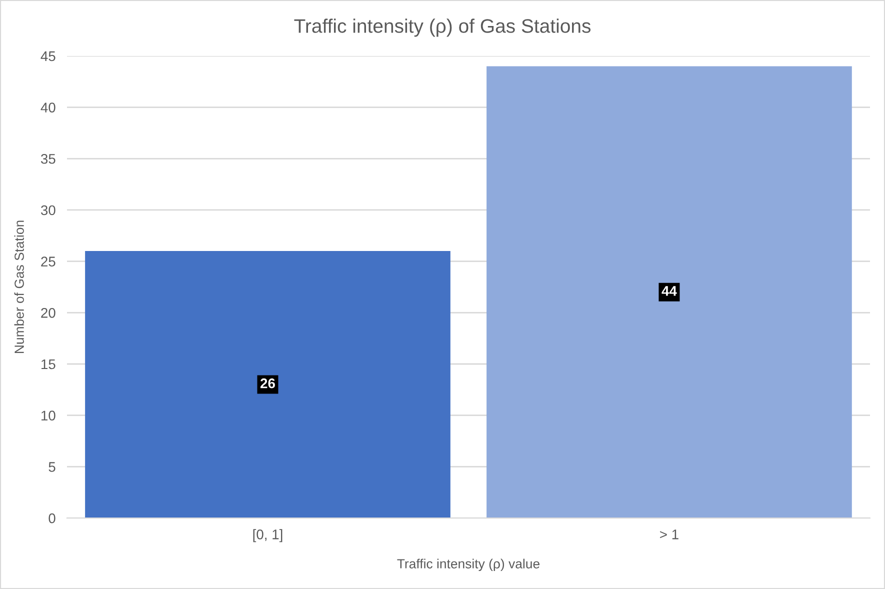 Image resolution: width=885 pixels, height=589 pixels. Describe the element at coordinates (48, 364) in the screenshot. I see `y-tick-label: 15` at that location.